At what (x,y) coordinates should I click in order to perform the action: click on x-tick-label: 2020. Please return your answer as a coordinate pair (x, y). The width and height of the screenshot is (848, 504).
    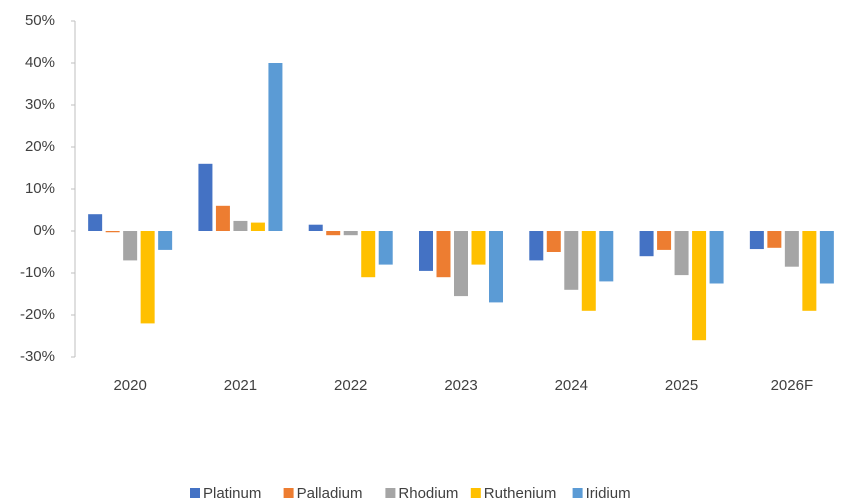
    Looking at the image, I should click on (129, 385).